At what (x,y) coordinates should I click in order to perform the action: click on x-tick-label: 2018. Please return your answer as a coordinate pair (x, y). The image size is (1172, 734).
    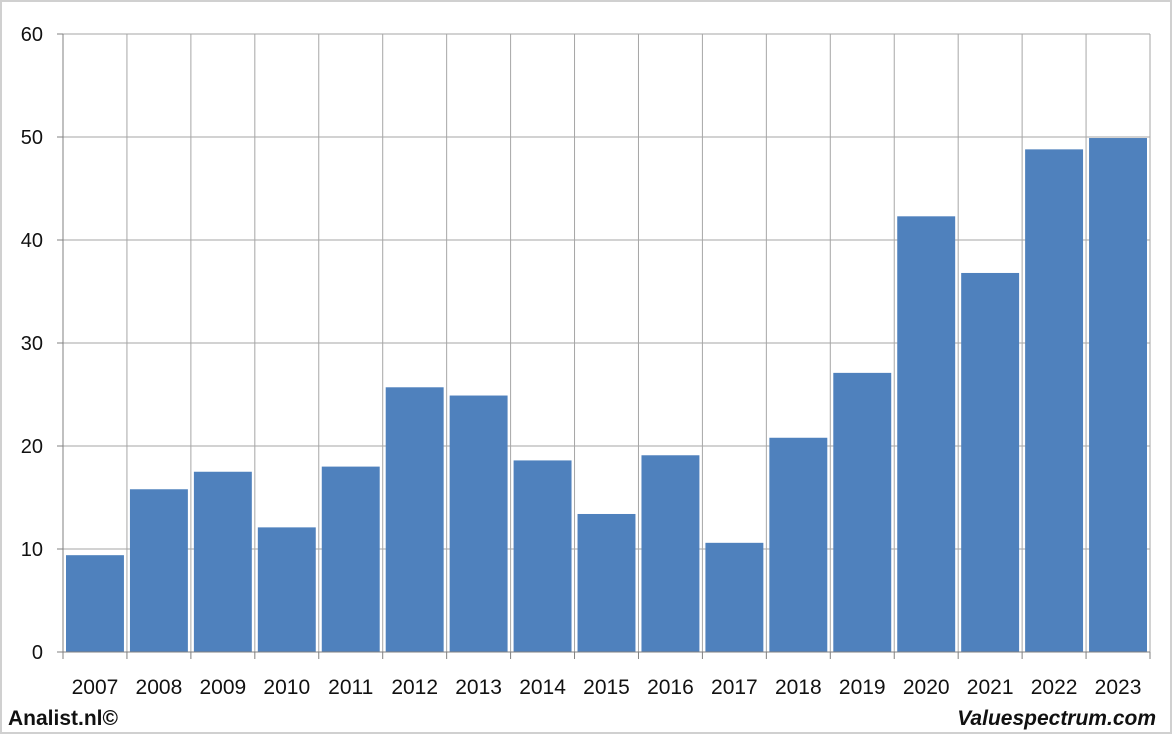
    Looking at the image, I should click on (798, 687).